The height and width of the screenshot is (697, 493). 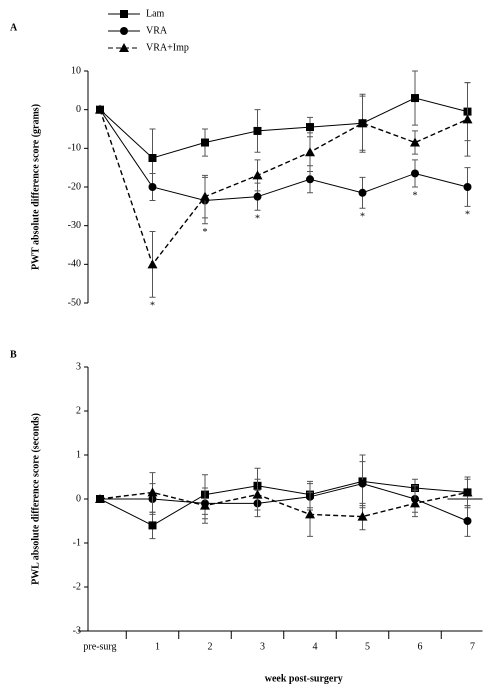 I want to click on y-tick-label: -30, so click(x=74, y=225).